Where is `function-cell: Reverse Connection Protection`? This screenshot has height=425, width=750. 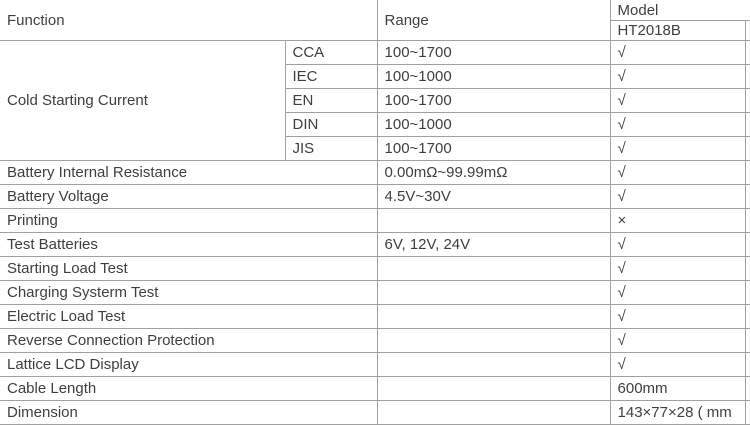 function-cell: Reverse Connection Protection is located at coordinates (189, 340).